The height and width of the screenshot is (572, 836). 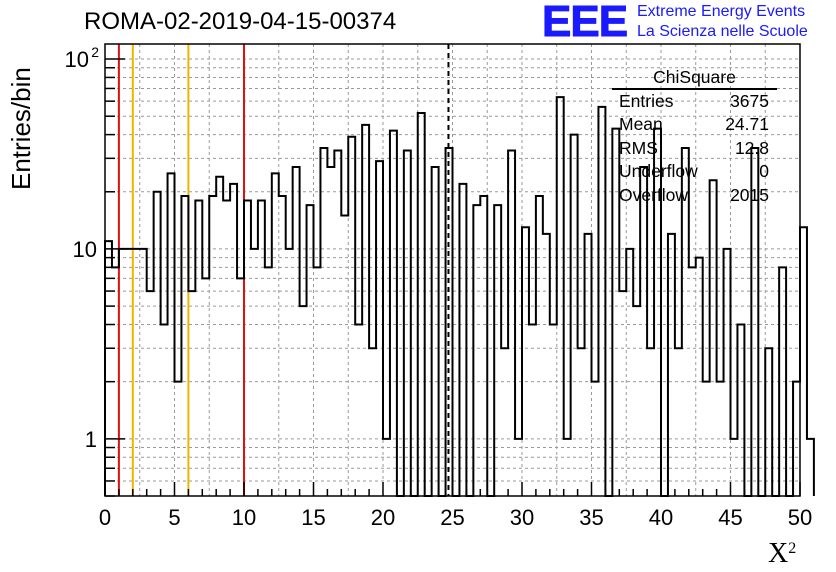 I want to click on stats-value: 0, so click(x=764, y=171).